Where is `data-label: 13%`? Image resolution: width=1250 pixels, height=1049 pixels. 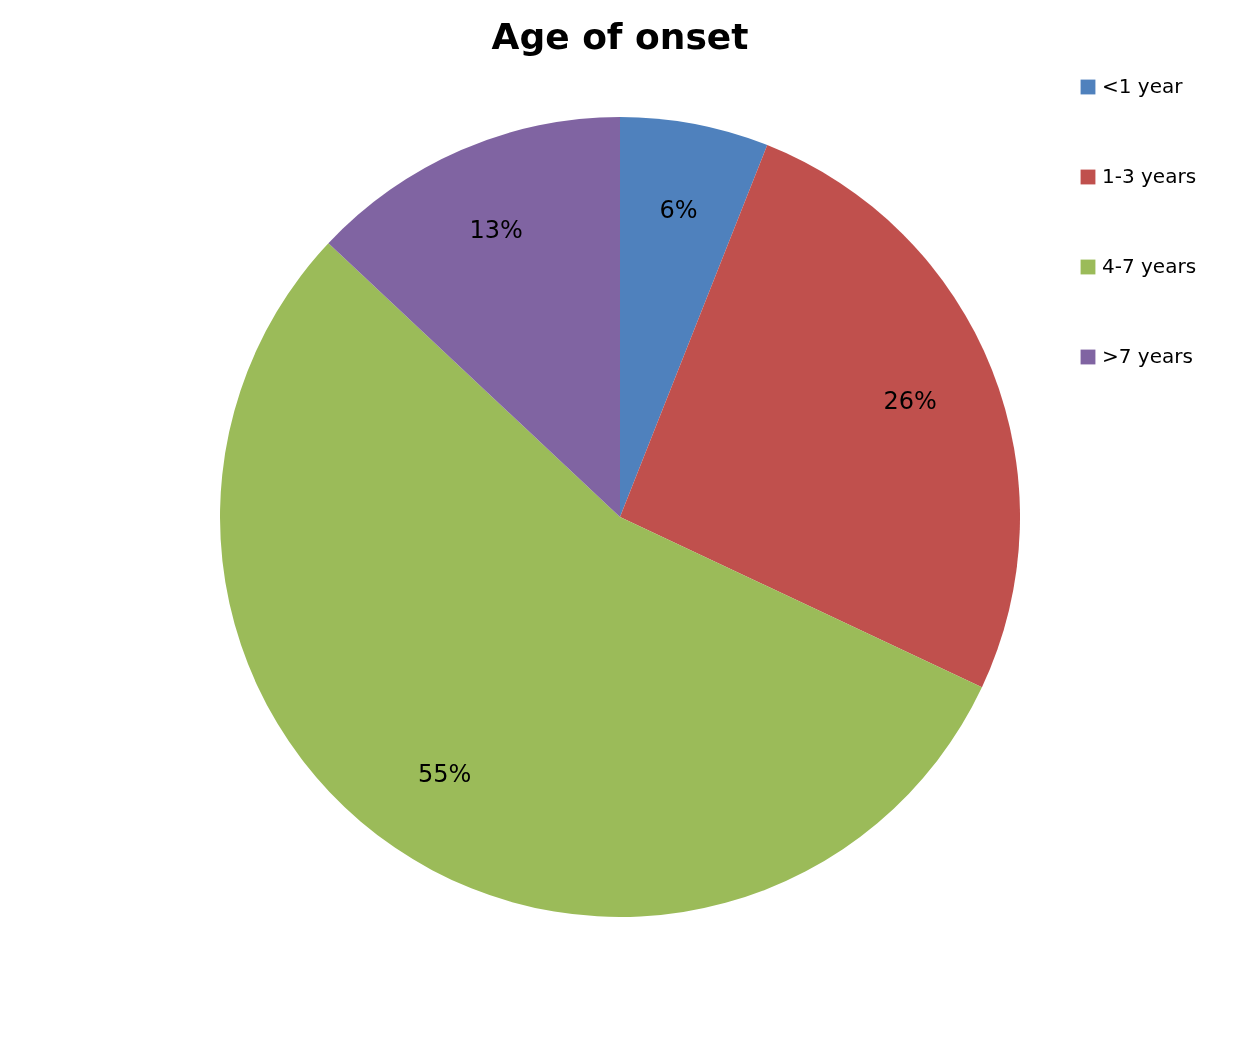 data-label: 13% is located at coordinates (496, 229).